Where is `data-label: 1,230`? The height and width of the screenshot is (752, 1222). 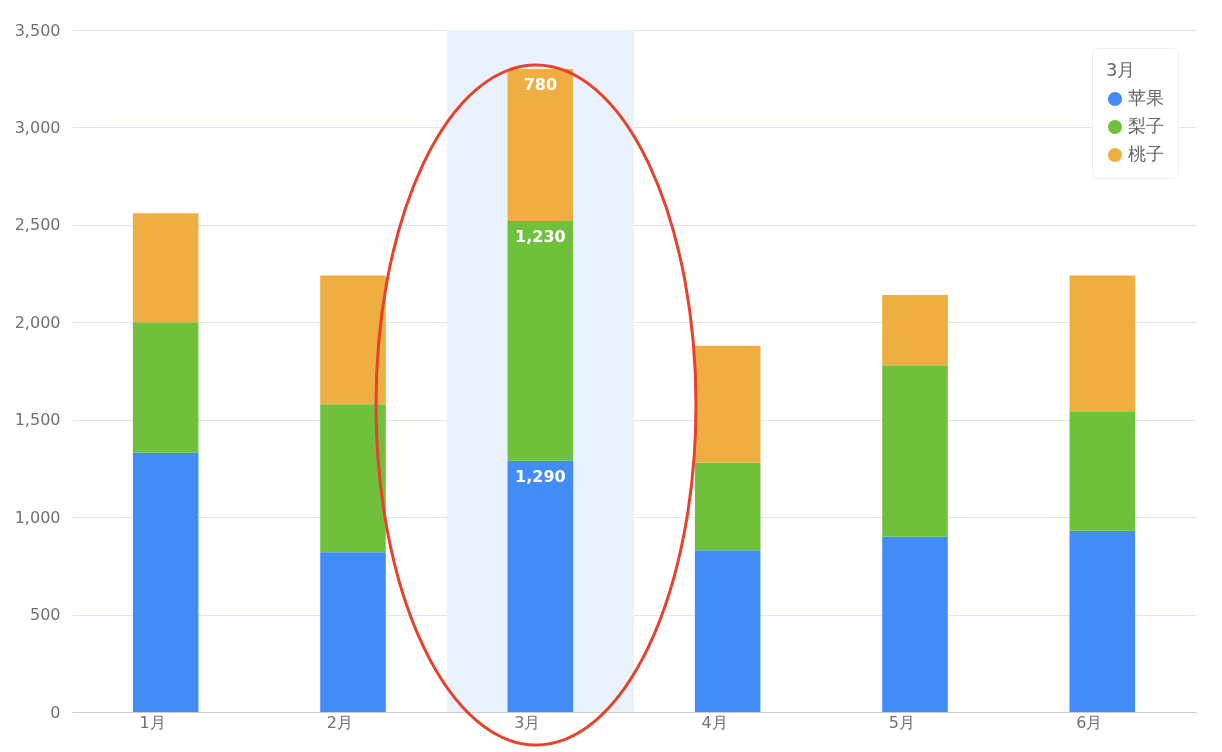 data-label: 1,230 is located at coordinates (540, 236).